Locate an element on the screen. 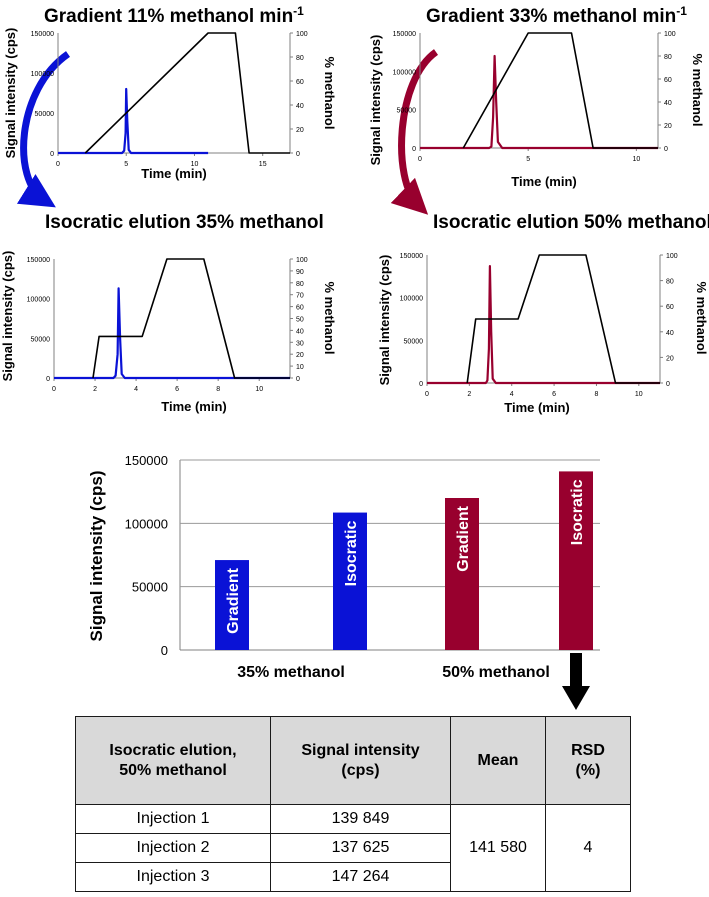  y2-tick-label: 40 is located at coordinates (668, 103).